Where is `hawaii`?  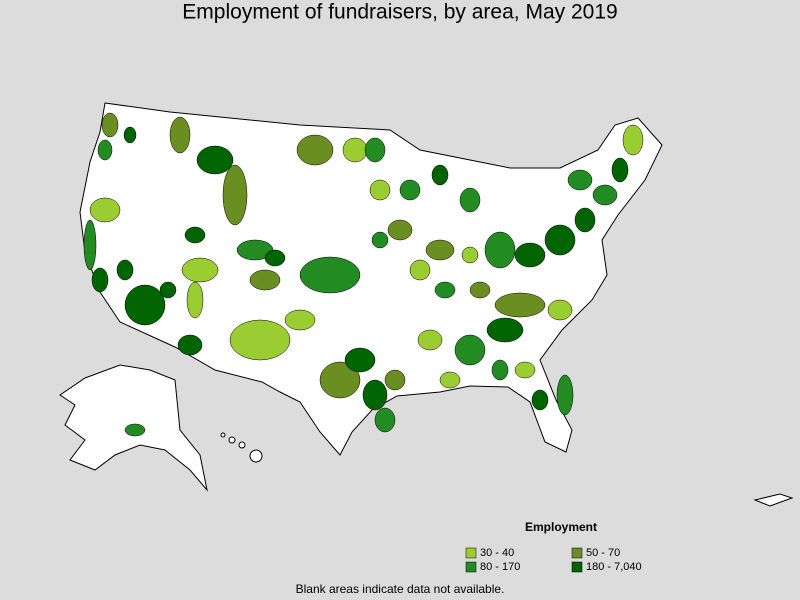
hawaii is located at coordinates (241, 447).